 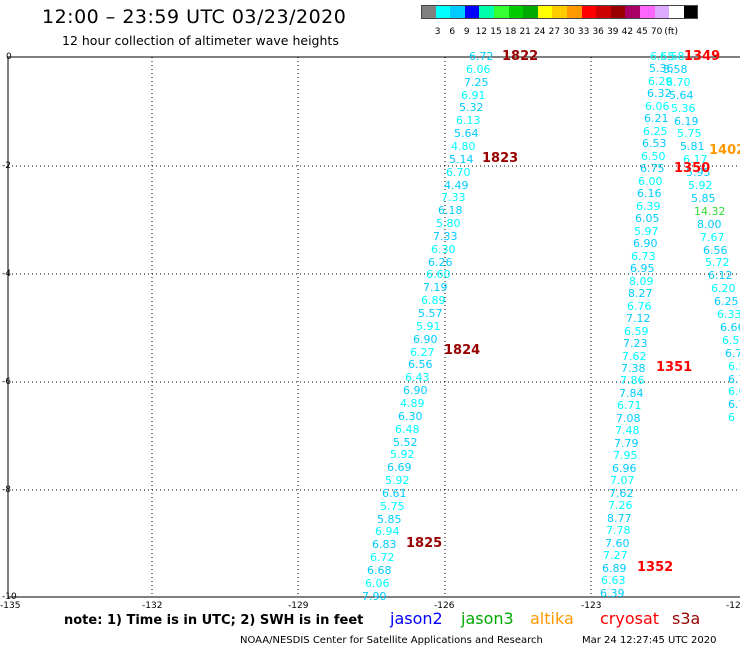 What do you see at coordinates (649, 640) in the screenshot?
I see `timestamp-text: Mar 24 12:27:45 UTC 2020` at bounding box center [649, 640].